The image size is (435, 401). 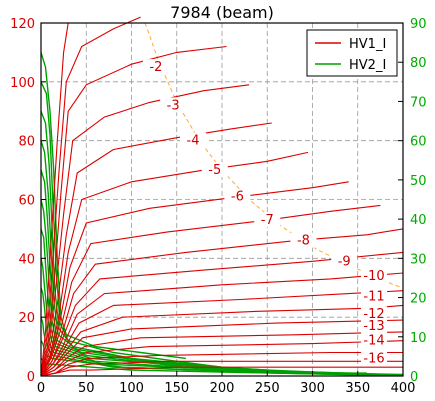 I want to click on contour-label-5: -7, so click(x=267, y=220).